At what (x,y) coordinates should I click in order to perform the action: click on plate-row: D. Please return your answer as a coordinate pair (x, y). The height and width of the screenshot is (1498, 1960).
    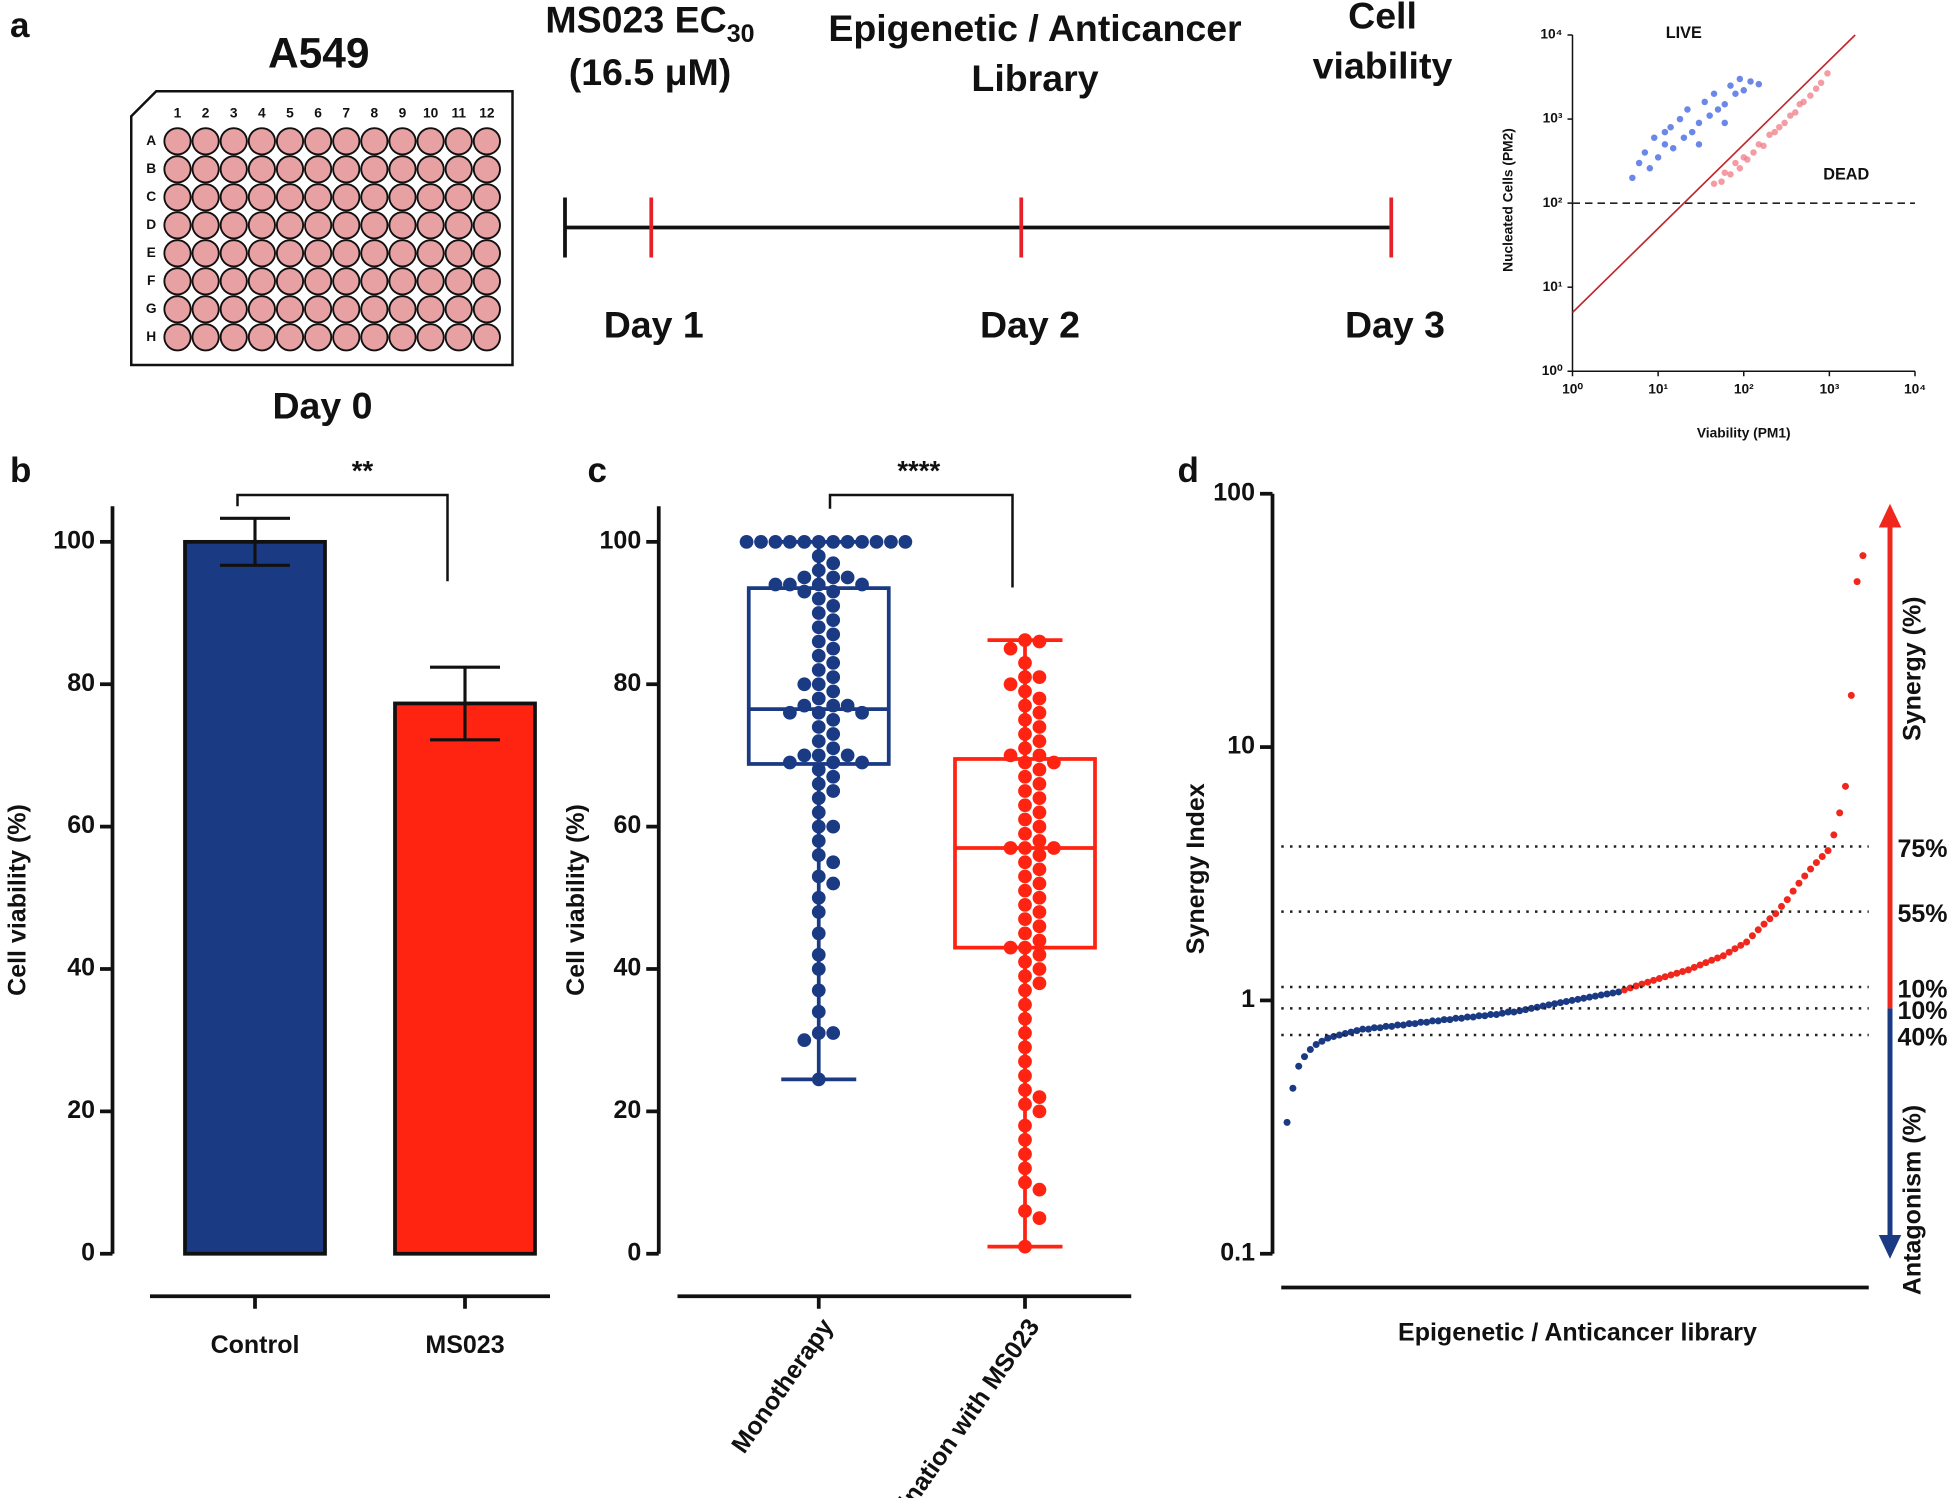
    Looking at the image, I should click on (151, 224).